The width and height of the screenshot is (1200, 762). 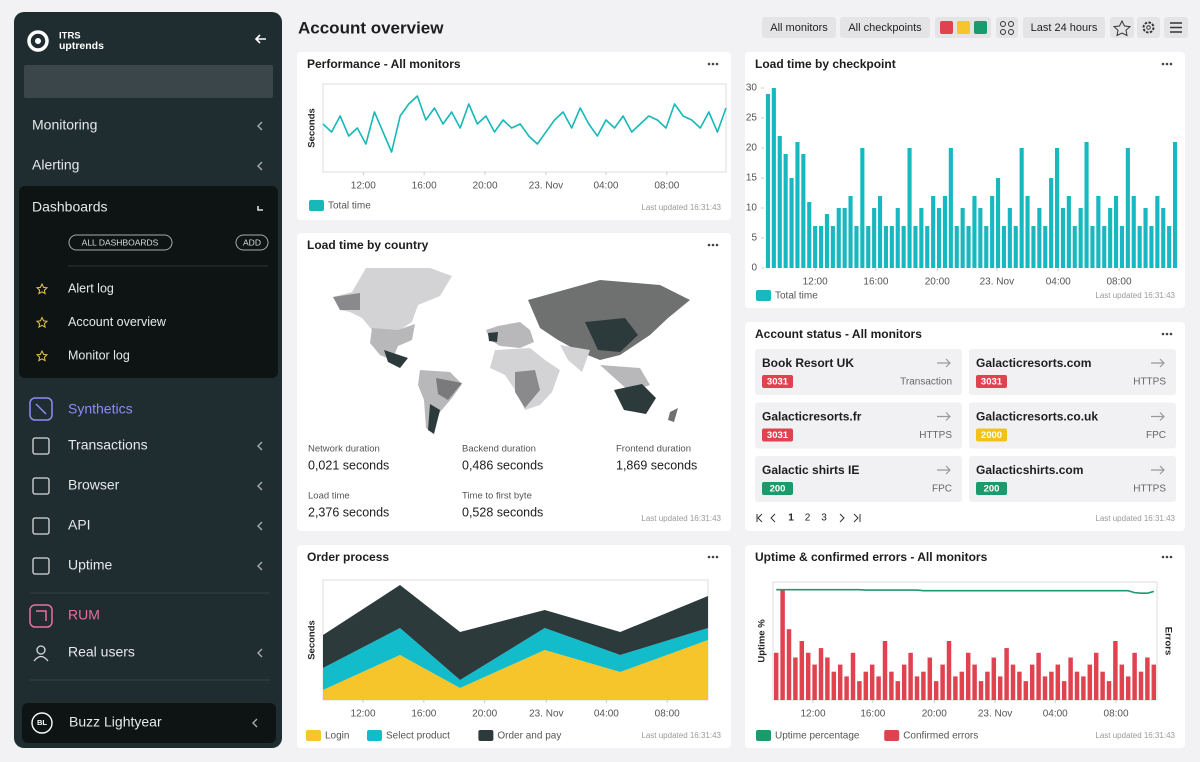 I want to click on search-box, so click(x=148, y=81).